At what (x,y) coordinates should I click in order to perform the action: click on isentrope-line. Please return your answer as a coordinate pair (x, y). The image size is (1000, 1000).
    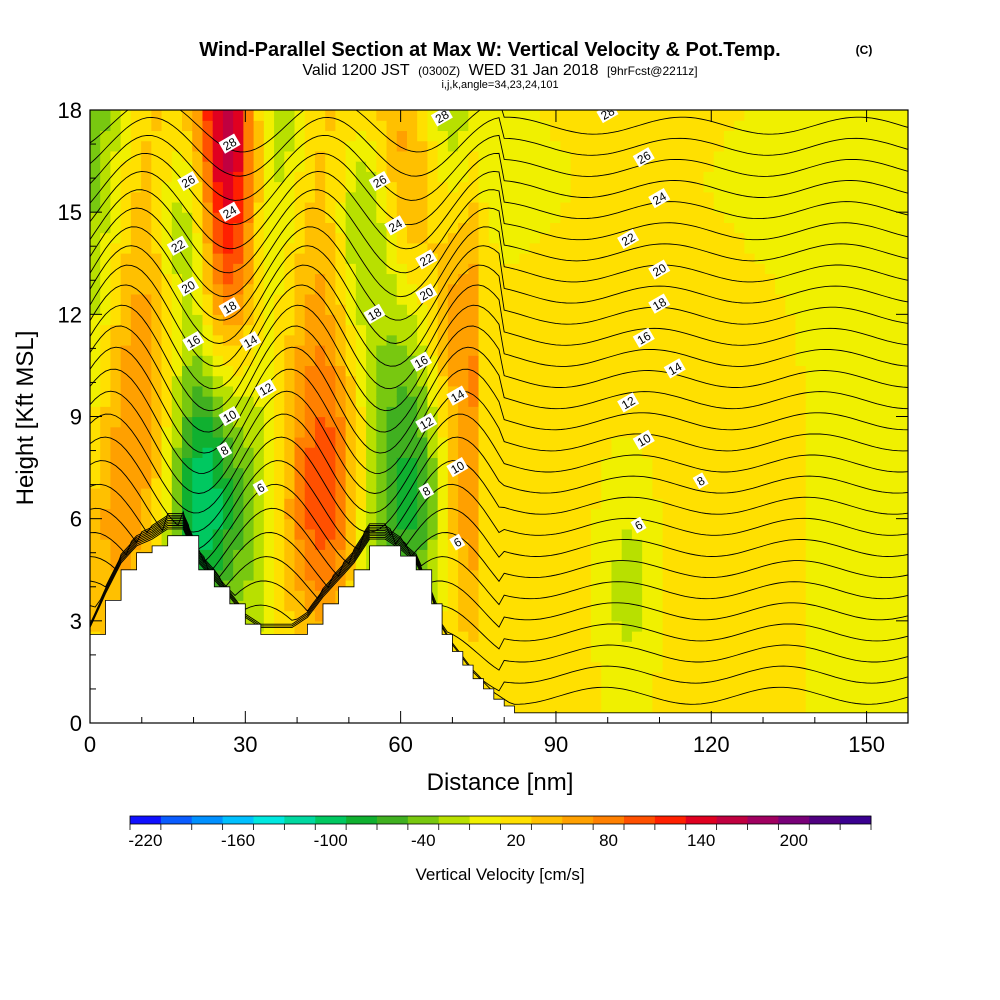
    Looking at the image, I should click on (499, 315).